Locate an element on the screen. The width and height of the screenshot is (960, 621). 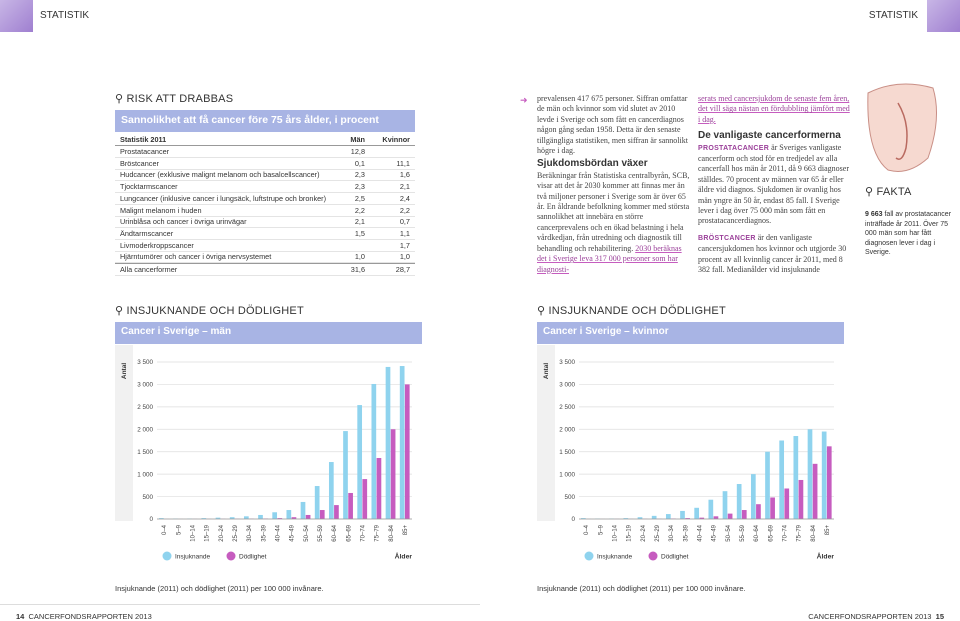
subheading: De vanligaste cancerformerna is located at coordinates (769, 136).